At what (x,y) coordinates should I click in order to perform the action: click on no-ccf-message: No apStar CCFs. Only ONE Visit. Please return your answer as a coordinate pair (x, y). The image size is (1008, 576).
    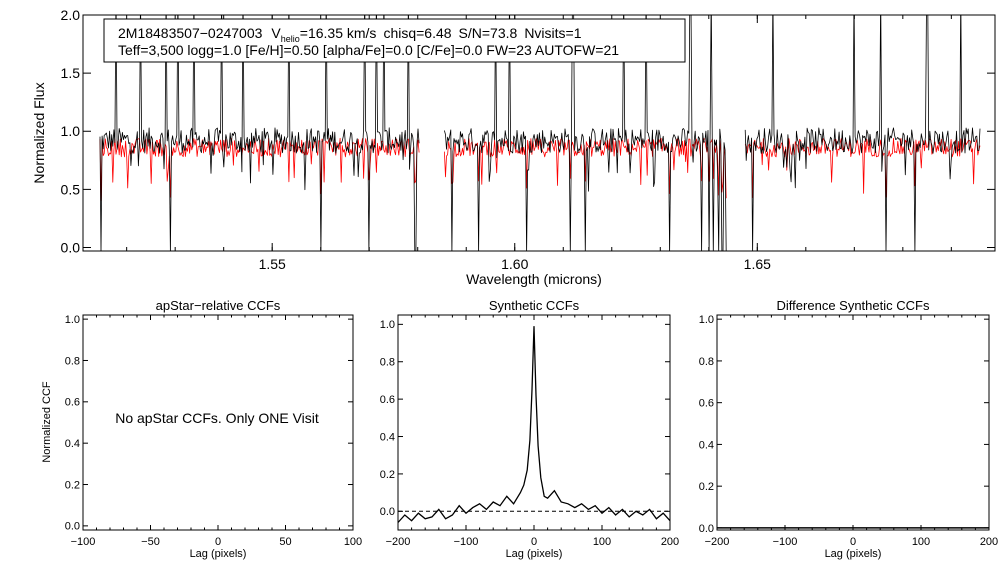
    Looking at the image, I should click on (217, 418).